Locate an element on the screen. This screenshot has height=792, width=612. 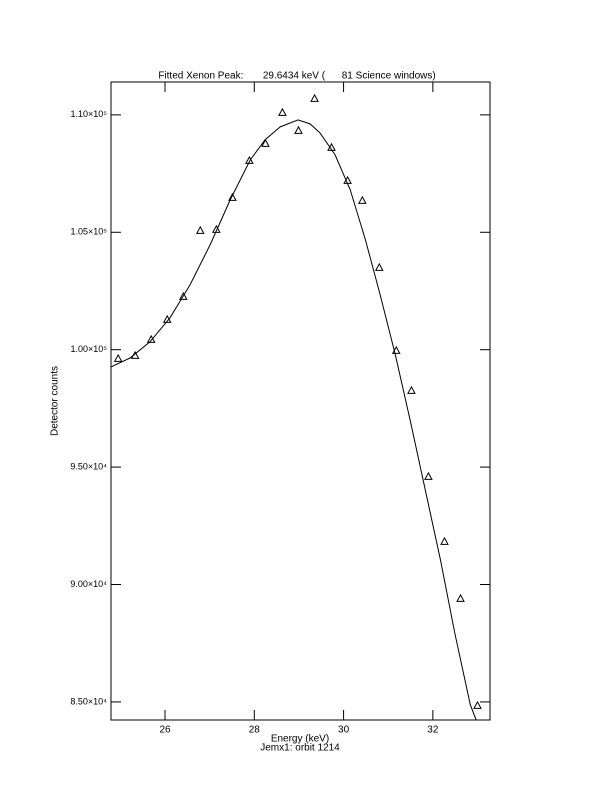
y-axis-label: Detector counts is located at coordinates (55, 401).